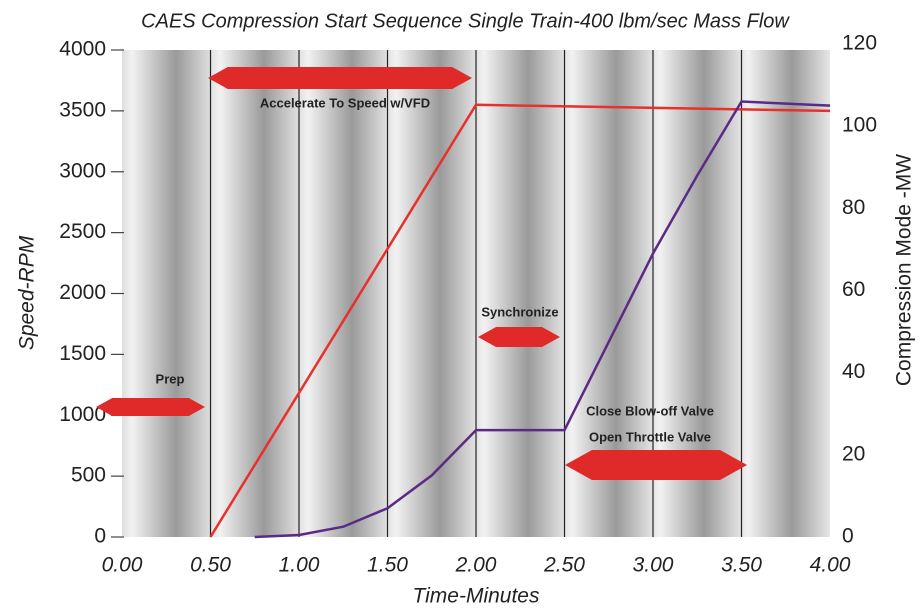  What do you see at coordinates (650, 436) in the screenshot?
I see `annotation-label: Open Throttle Valve` at bounding box center [650, 436].